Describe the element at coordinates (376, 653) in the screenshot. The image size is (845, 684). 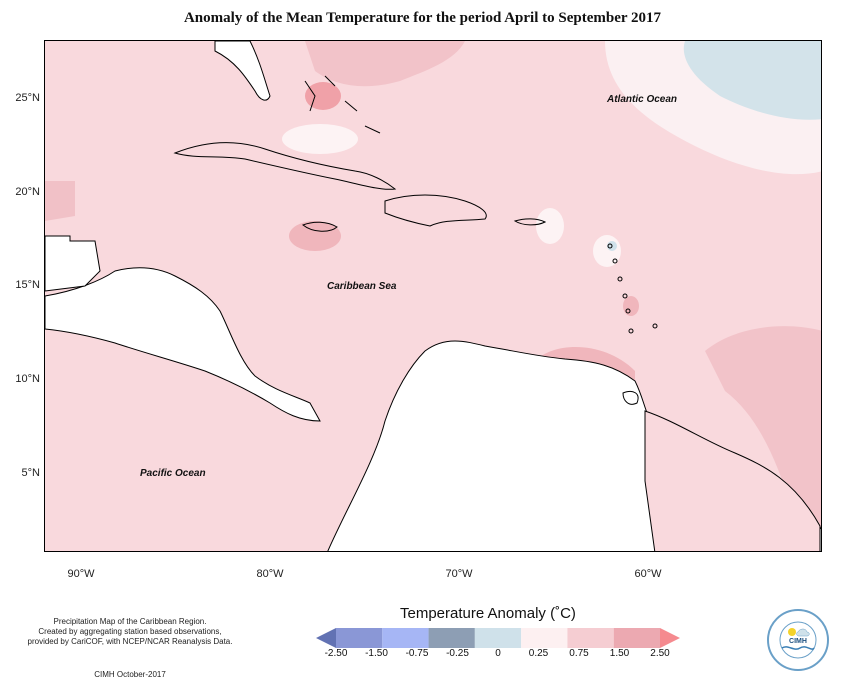
I see `legend-tick-label: -1.50` at that location.